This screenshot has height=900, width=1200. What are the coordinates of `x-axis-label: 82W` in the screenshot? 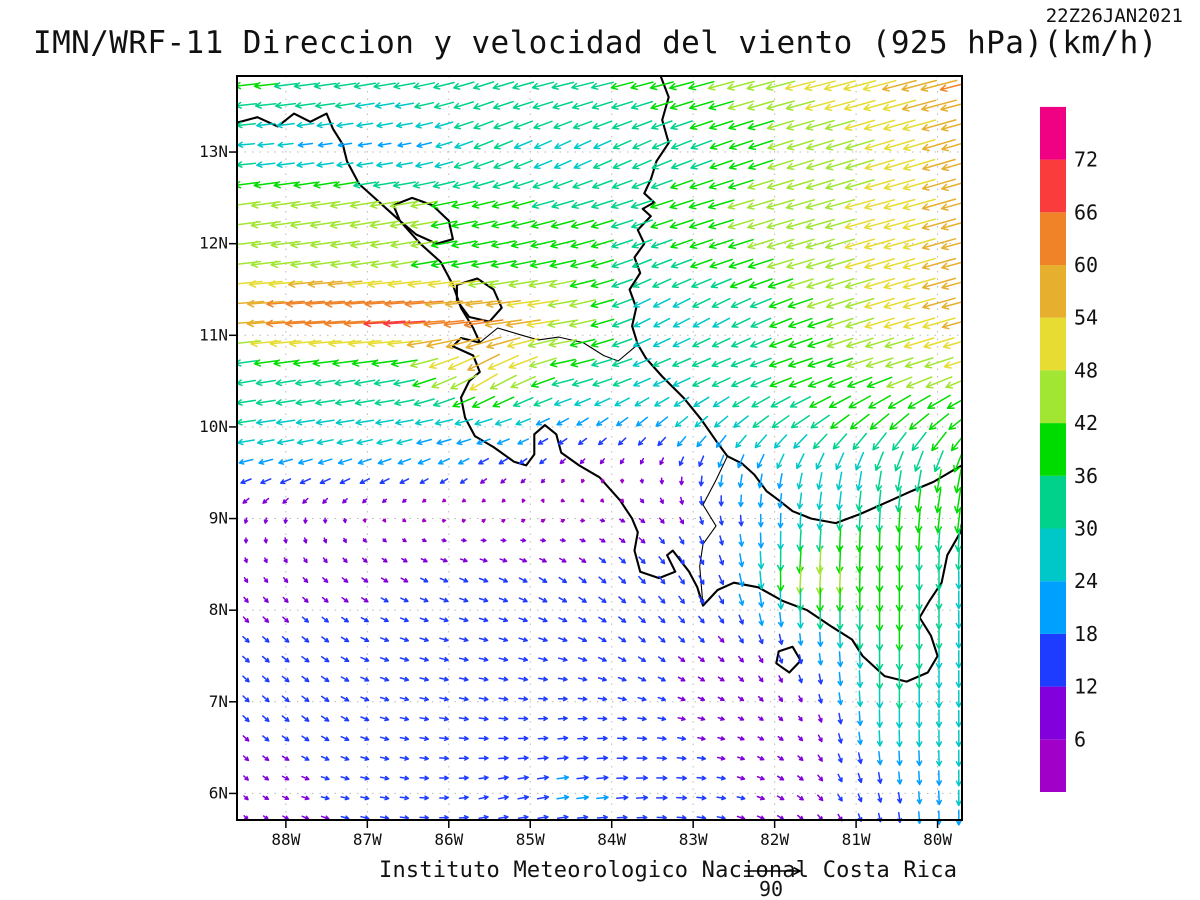 It's located at (774, 839).